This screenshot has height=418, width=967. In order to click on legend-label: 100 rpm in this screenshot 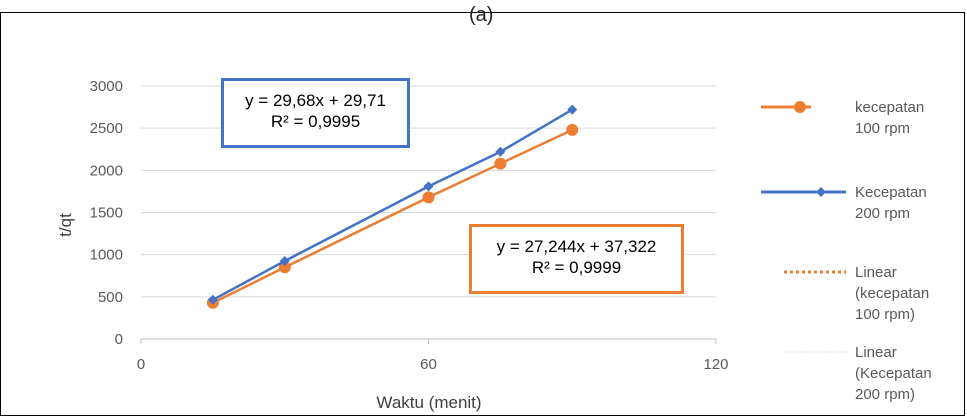, I will do `click(882, 128)`.